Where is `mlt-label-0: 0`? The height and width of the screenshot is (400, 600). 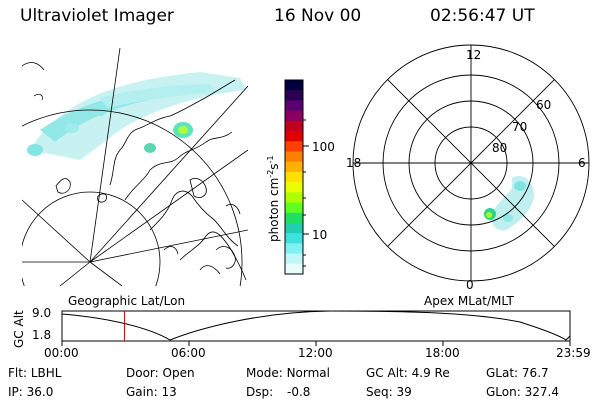
mlt-label-0: 0 is located at coordinates (470, 285).